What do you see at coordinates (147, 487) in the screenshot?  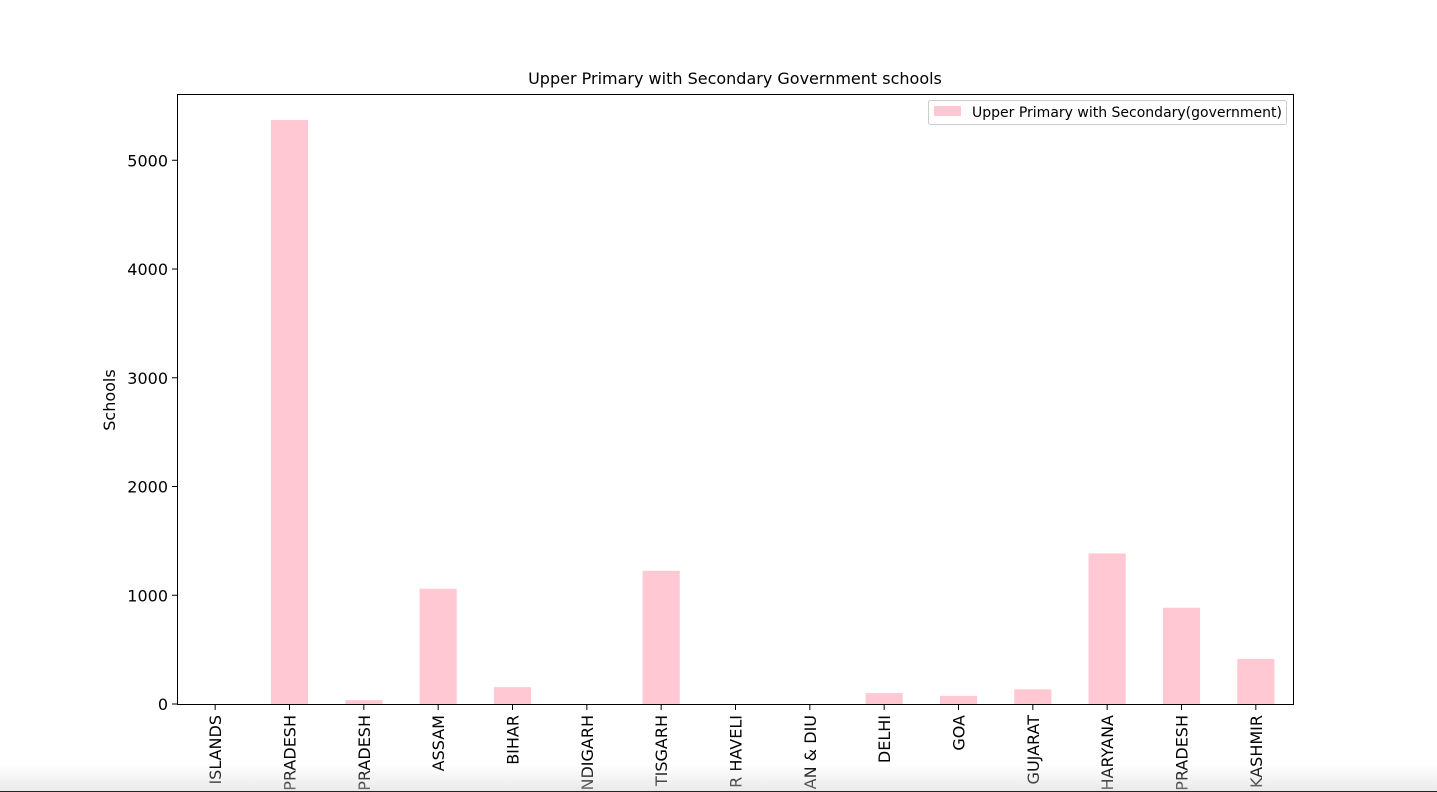 I see `y-tick-label: 2000` at bounding box center [147, 487].